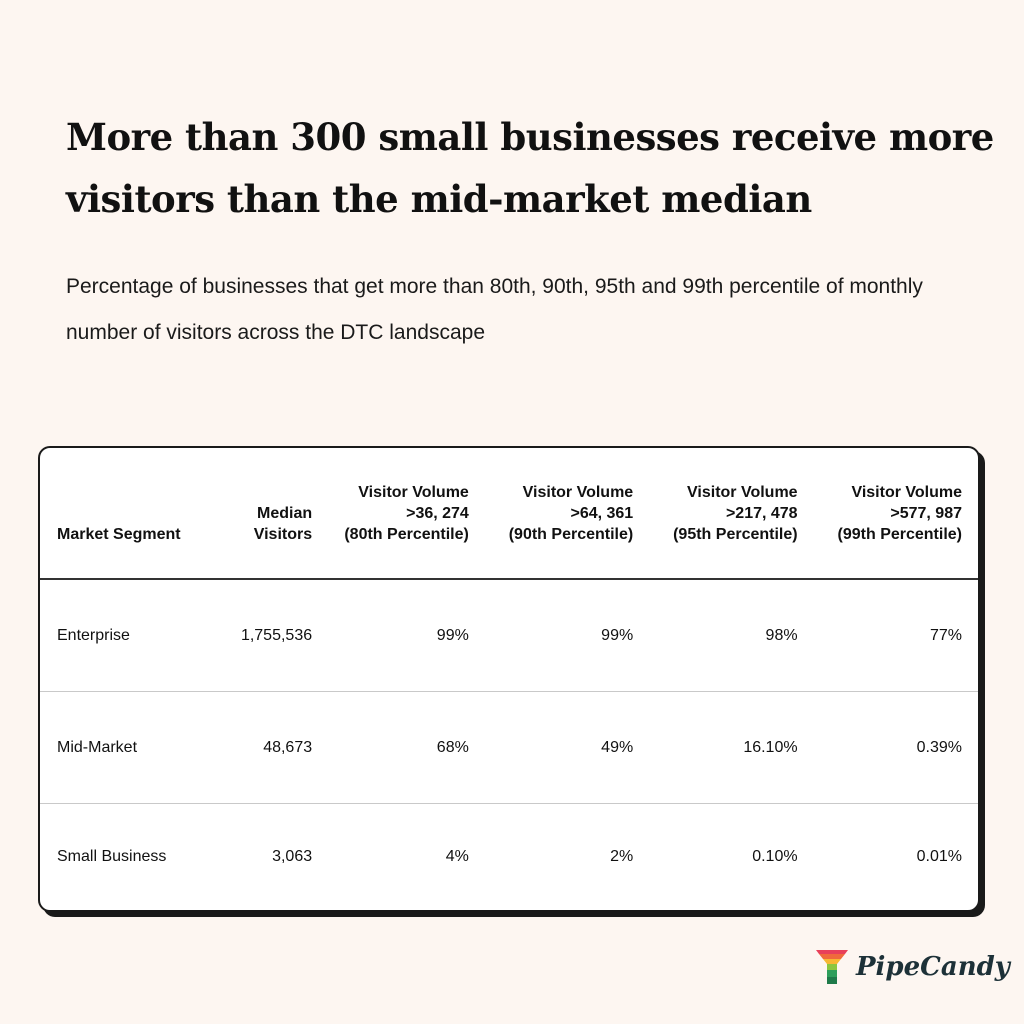  What do you see at coordinates (887, 747) in the screenshot?
I see `cell-99th: 0.39%` at bounding box center [887, 747].